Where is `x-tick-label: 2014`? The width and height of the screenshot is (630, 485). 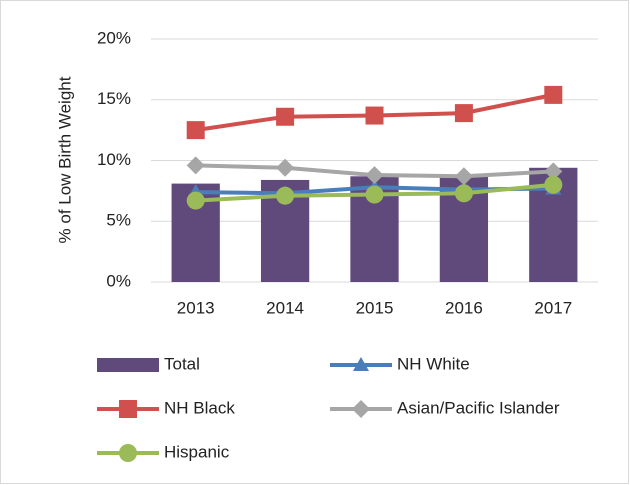
x-tick-label: 2014 is located at coordinates (285, 307).